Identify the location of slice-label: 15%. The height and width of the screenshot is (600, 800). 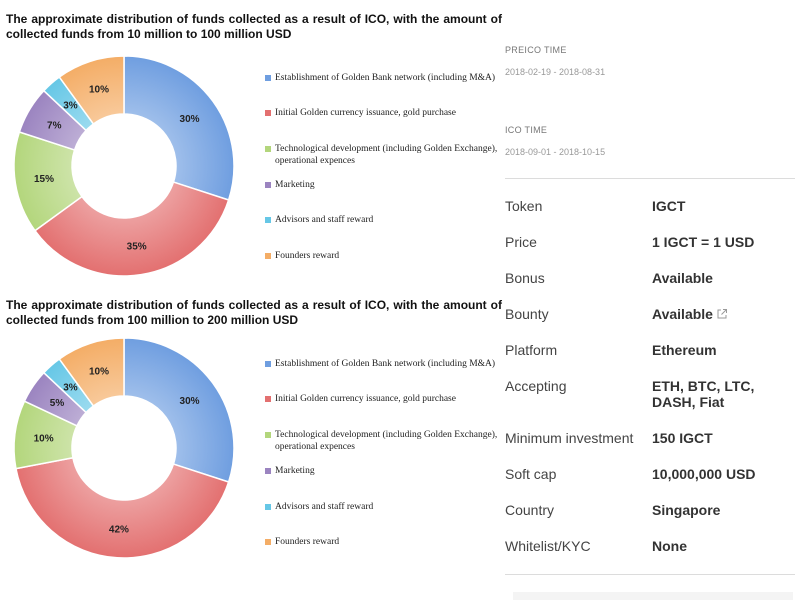
(44, 179).